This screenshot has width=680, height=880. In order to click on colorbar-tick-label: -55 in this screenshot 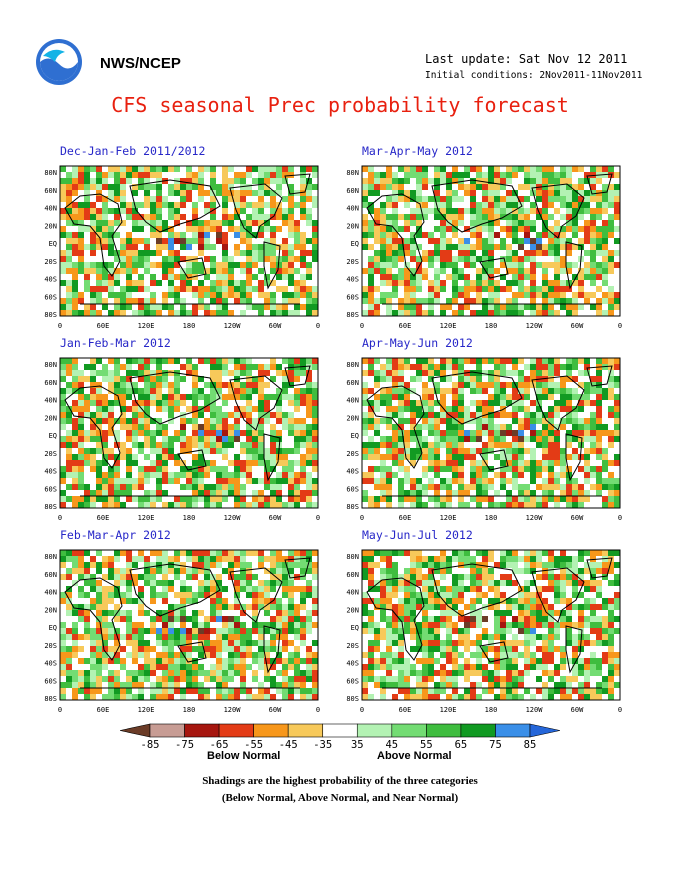, I will do `click(253, 745)`.